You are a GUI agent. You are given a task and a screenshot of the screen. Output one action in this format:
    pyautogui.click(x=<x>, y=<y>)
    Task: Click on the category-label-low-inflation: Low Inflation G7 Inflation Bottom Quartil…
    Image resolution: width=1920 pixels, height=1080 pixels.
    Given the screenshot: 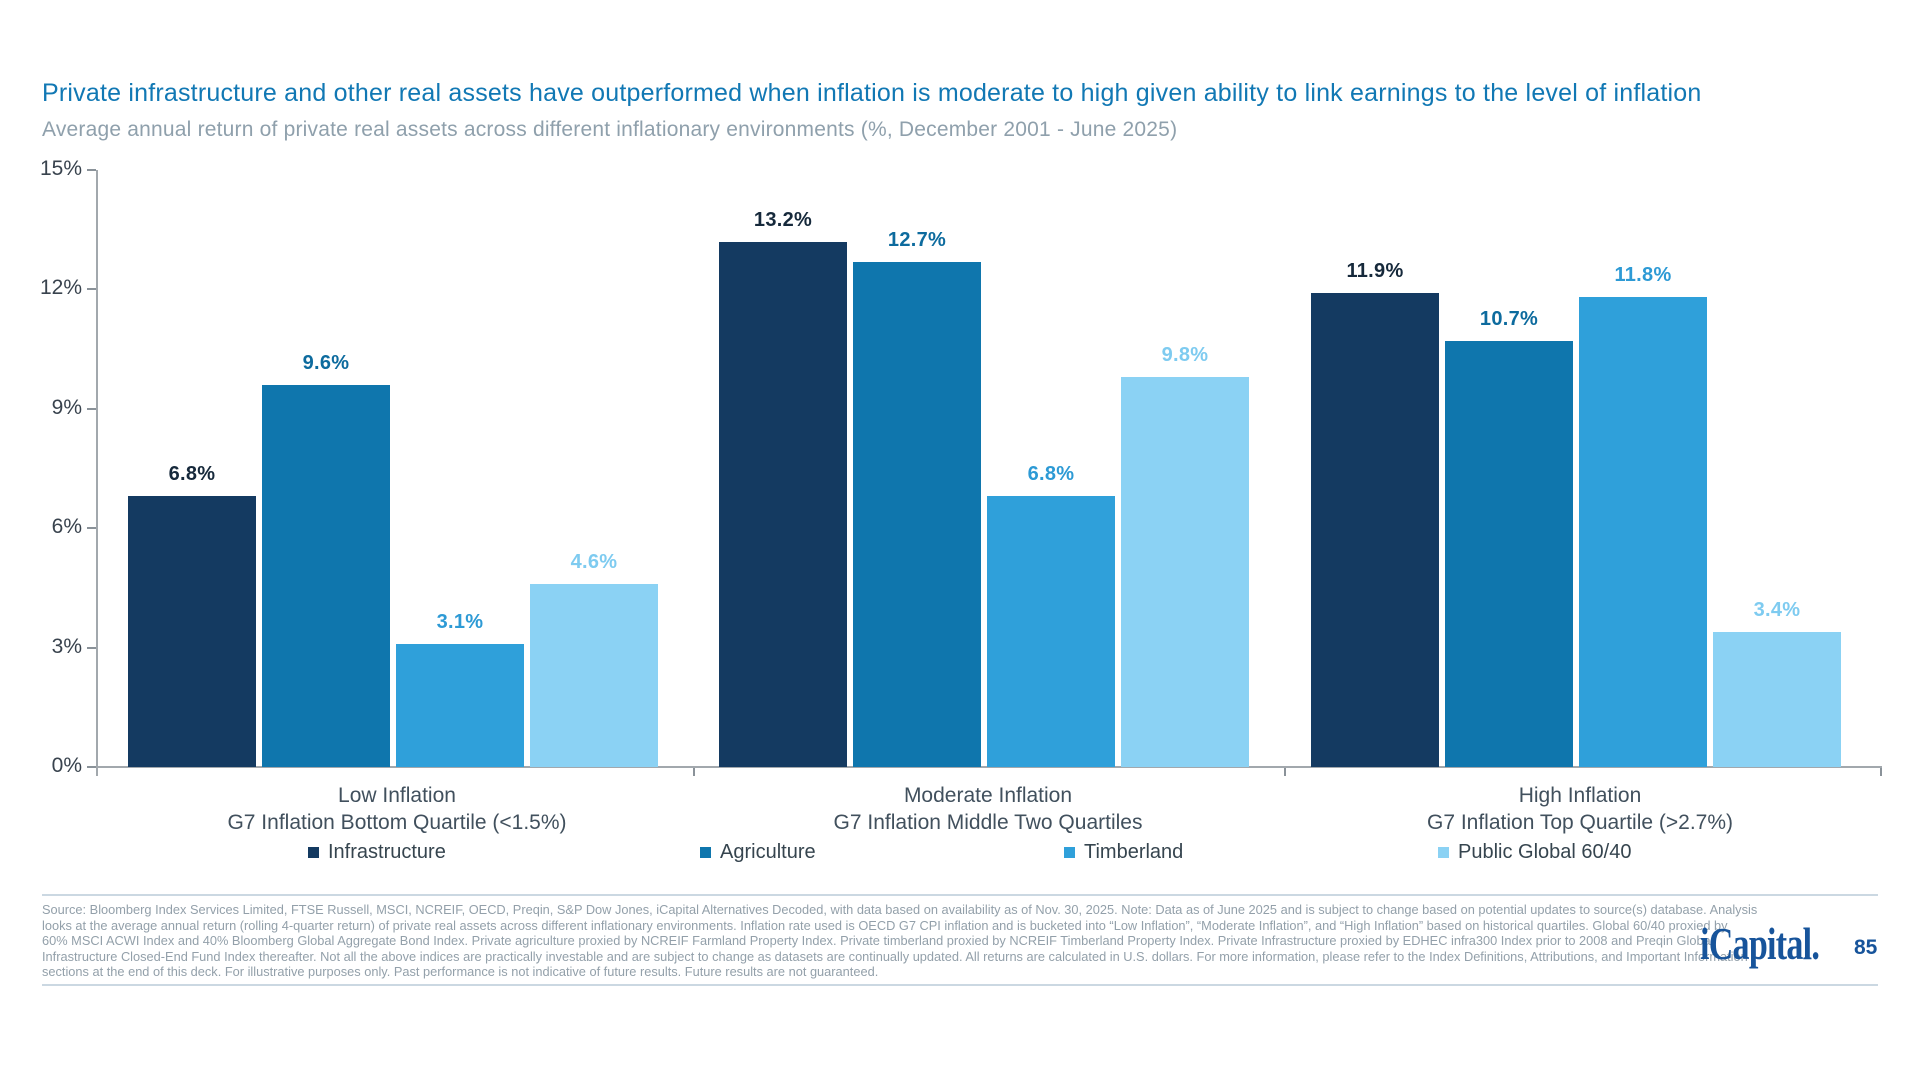 What is the action you would take?
    pyautogui.click(x=397, y=809)
    